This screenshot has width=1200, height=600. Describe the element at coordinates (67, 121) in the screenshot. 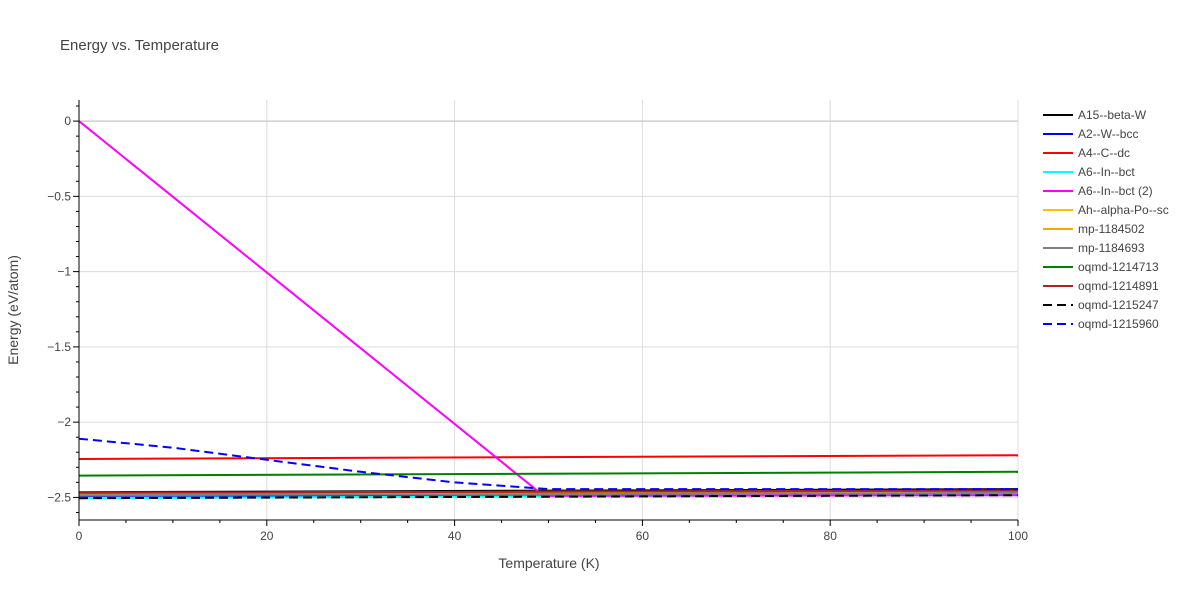

I see `y-tick-label: 0` at that location.